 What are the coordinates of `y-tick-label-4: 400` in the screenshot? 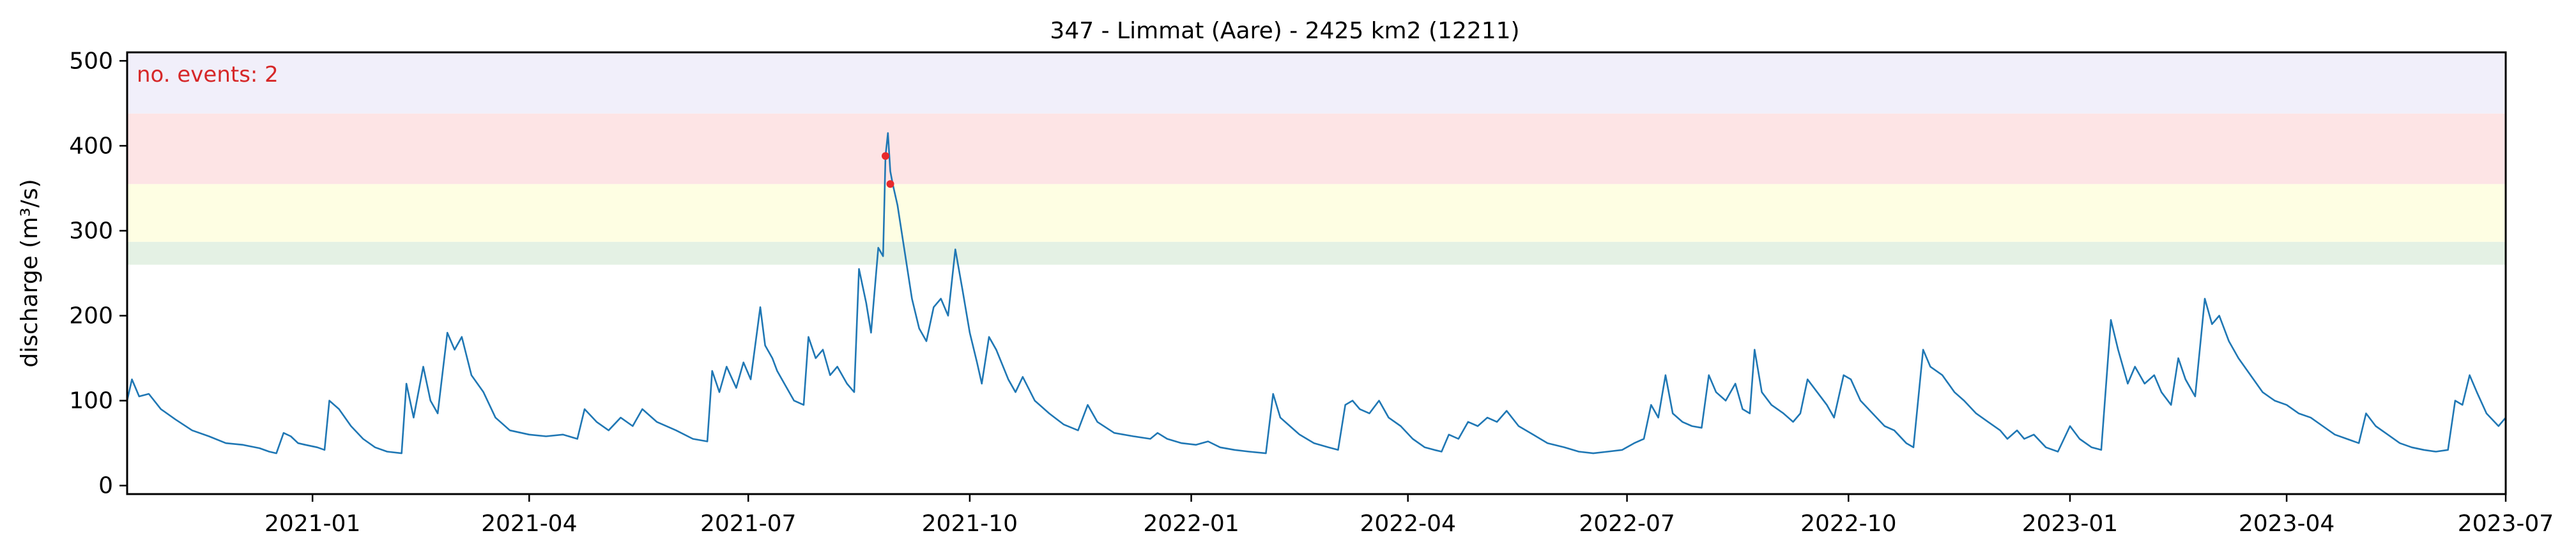 It's located at (91, 146).